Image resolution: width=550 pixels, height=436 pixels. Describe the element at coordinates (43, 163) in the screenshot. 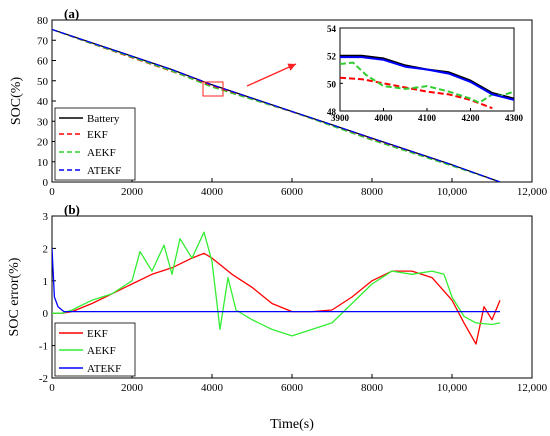

I see `panel-a-ytick-label: 10` at that location.